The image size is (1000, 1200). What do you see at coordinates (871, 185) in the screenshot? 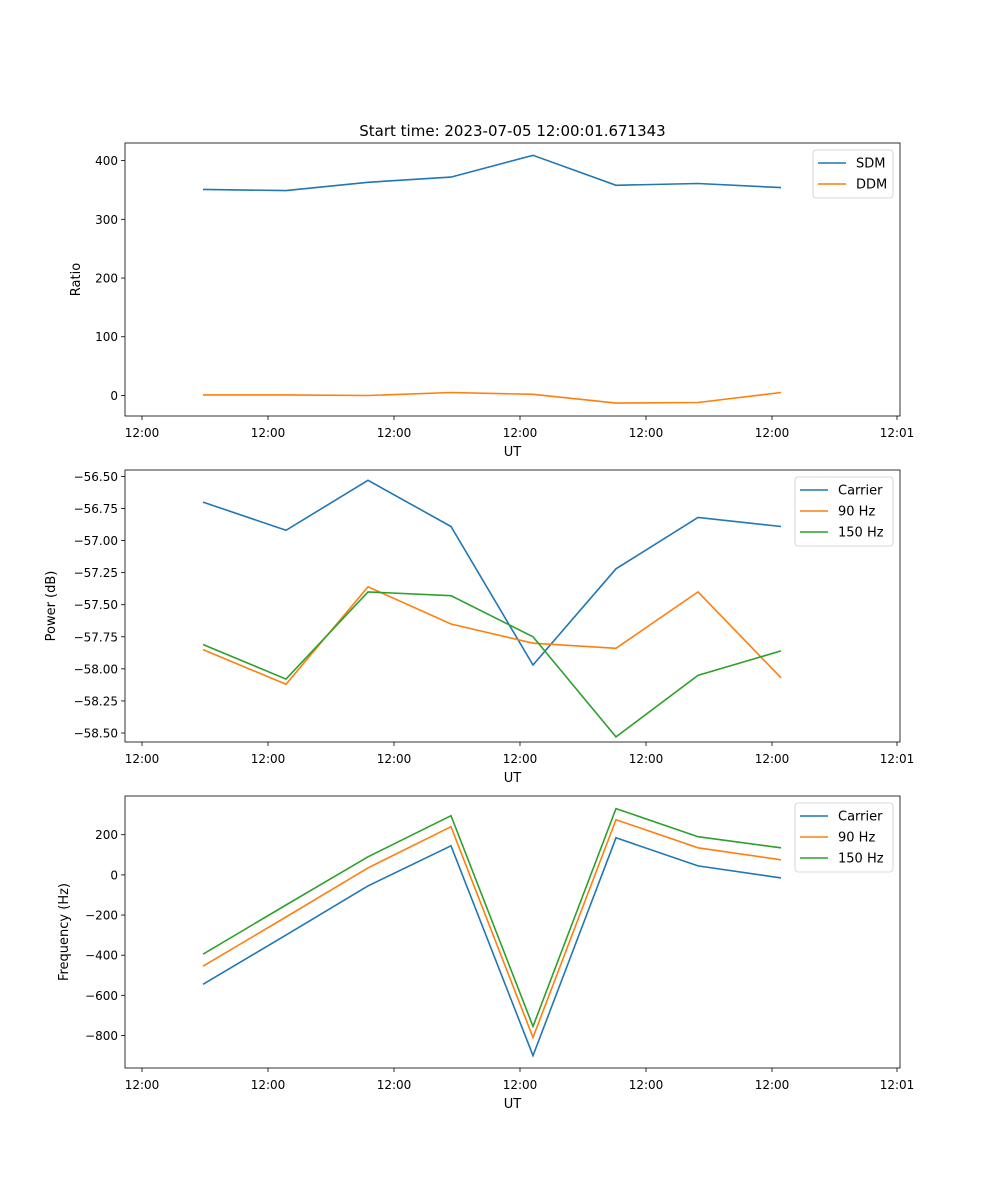
I see `legend-label: DDM` at bounding box center [871, 185].